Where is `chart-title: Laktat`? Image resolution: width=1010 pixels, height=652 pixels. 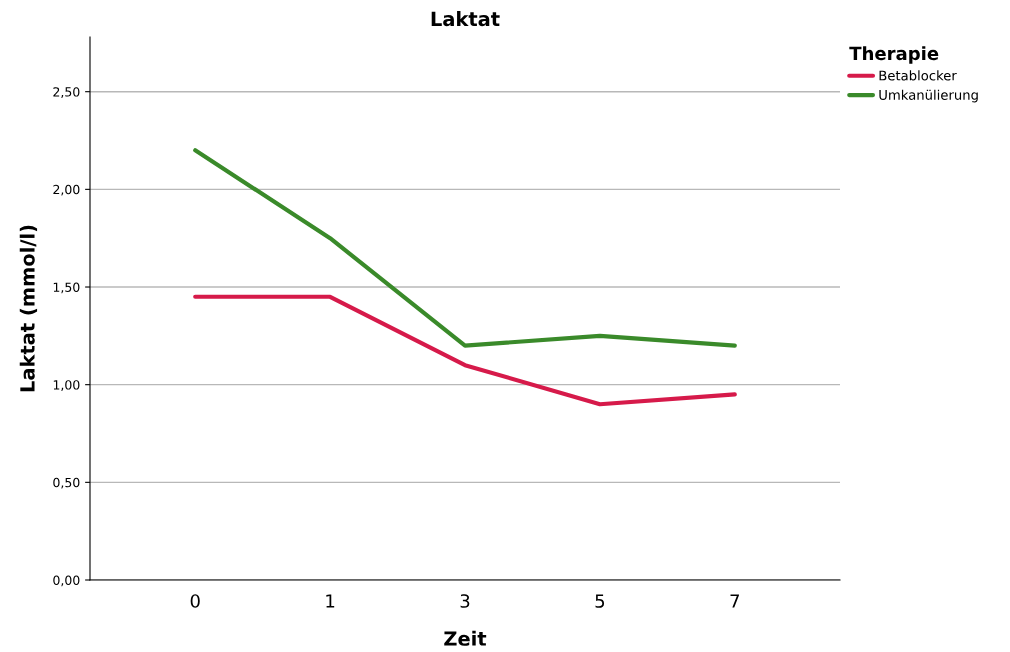
chart-title: Laktat is located at coordinates (465, 19).